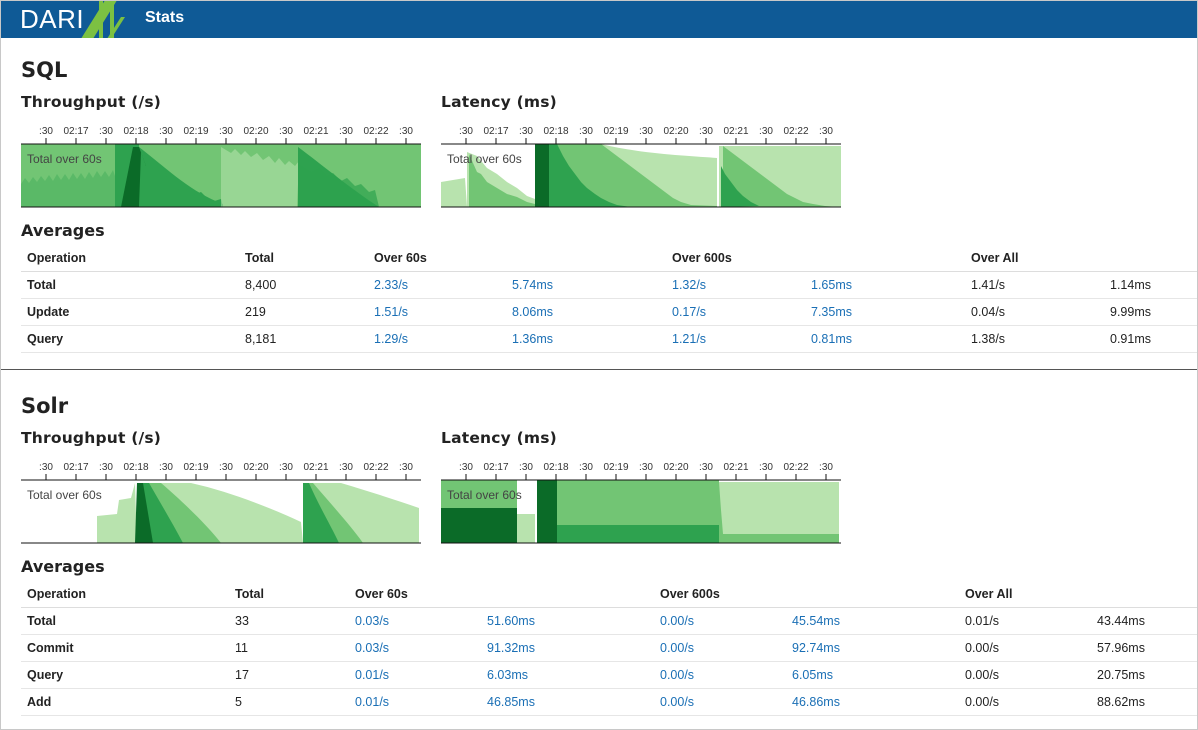 The width and height of the screenshot is (1198, 730). I want to click on operation-name: Total, so click(125, 621).